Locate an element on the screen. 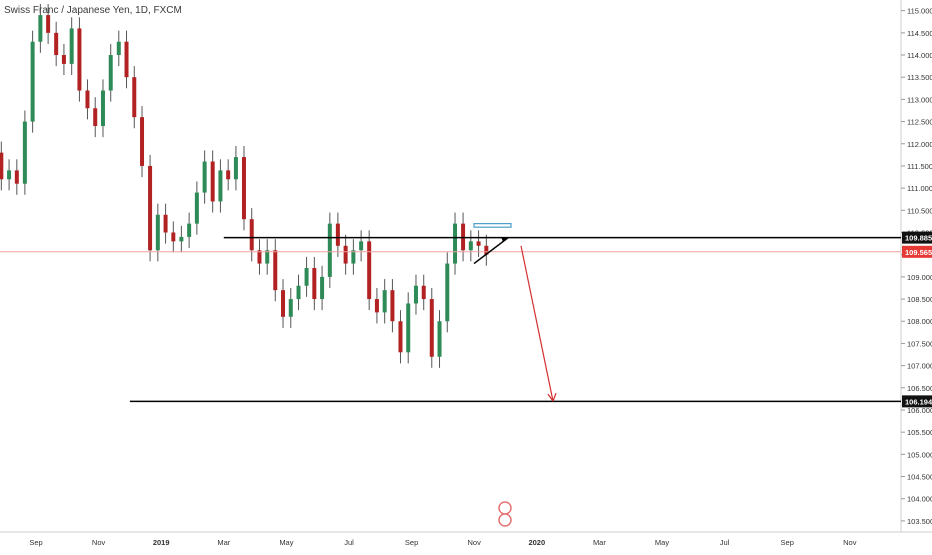 The width and height of the screenshot is (932, 555). y-tick-label: 114.500 is located at coordinates (919, 33).